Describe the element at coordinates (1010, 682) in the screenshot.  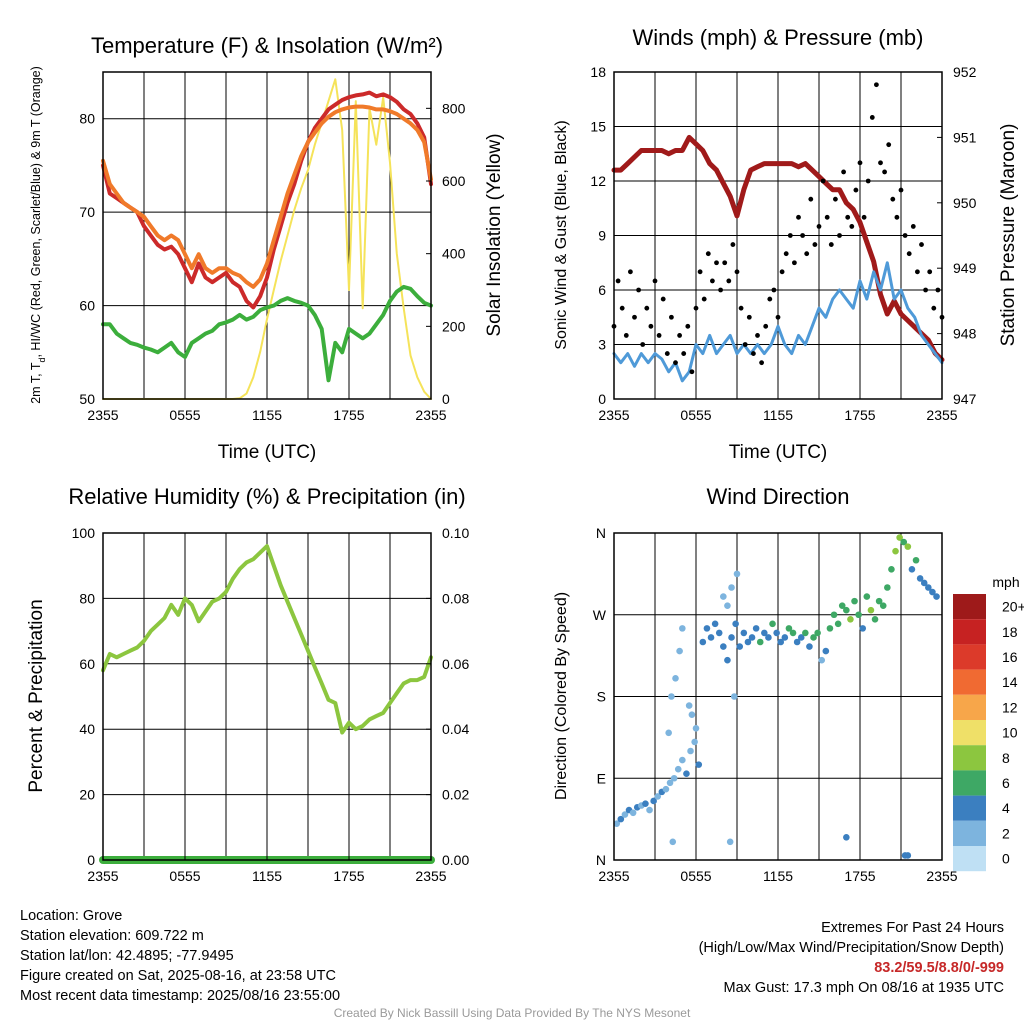
I see `colorbar-label: 14` at that location.